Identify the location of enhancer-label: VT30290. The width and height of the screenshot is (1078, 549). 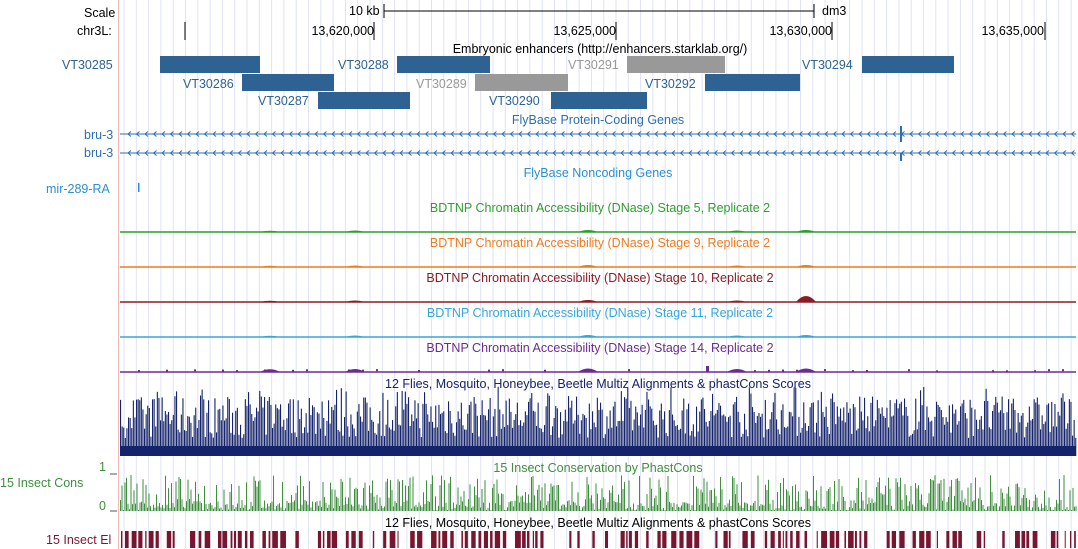
(514, 101).